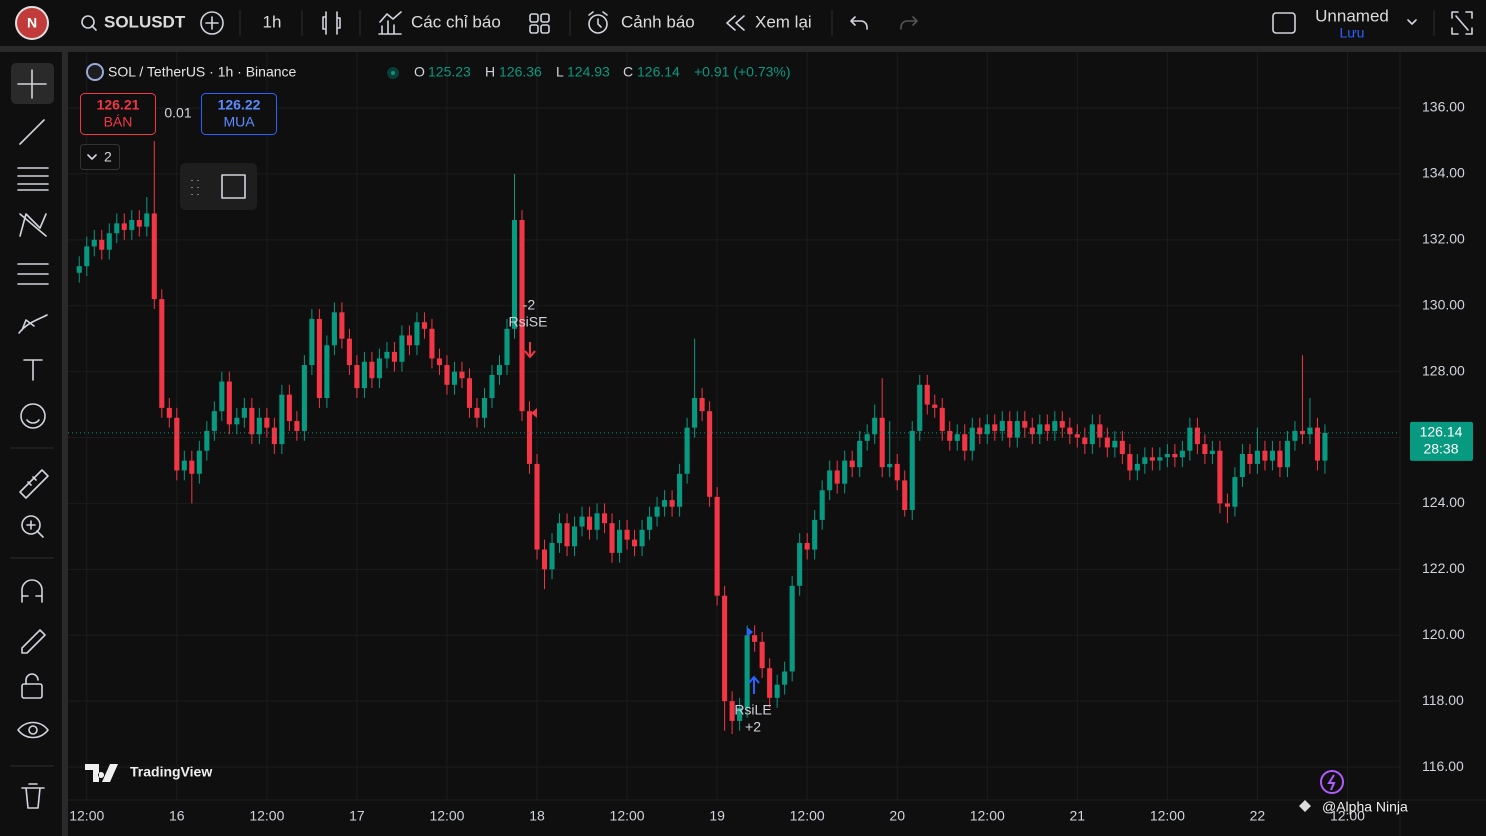  I want to click on market-status, so click(393, 73).